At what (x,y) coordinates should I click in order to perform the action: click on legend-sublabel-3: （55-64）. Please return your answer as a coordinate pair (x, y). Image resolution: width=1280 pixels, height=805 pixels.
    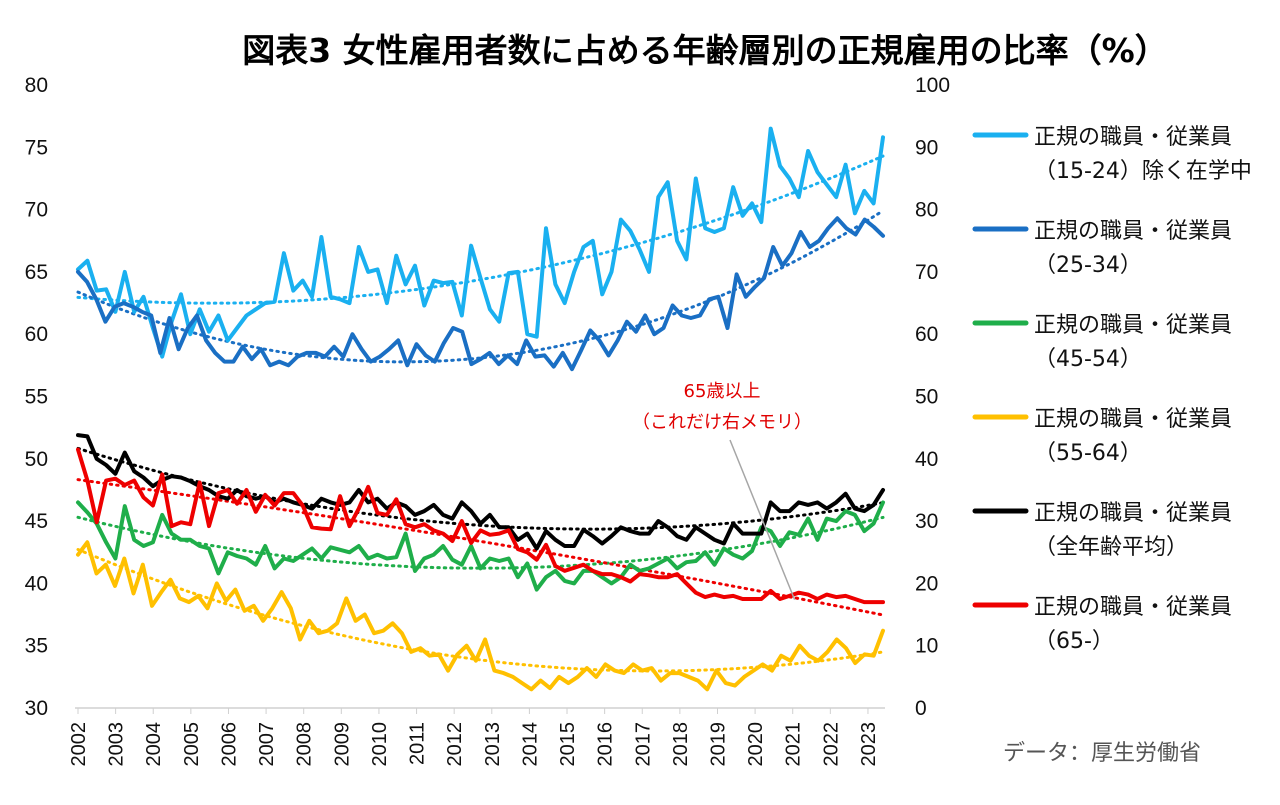
    Looking at the image, I should click on (1088, 453).